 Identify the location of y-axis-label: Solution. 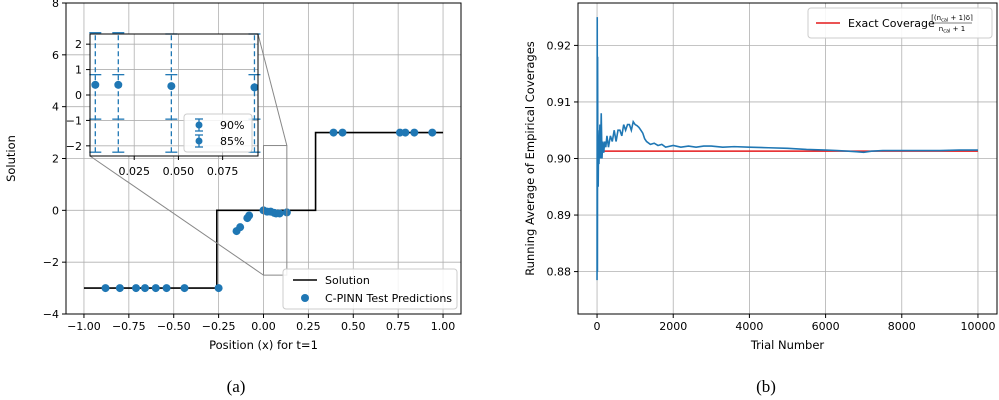
(11, 158).